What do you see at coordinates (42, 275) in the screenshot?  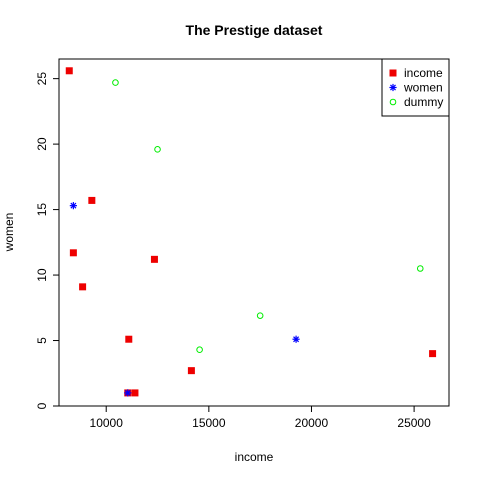 I see `y-tick-label: 10` at bounding box center [42, 275].